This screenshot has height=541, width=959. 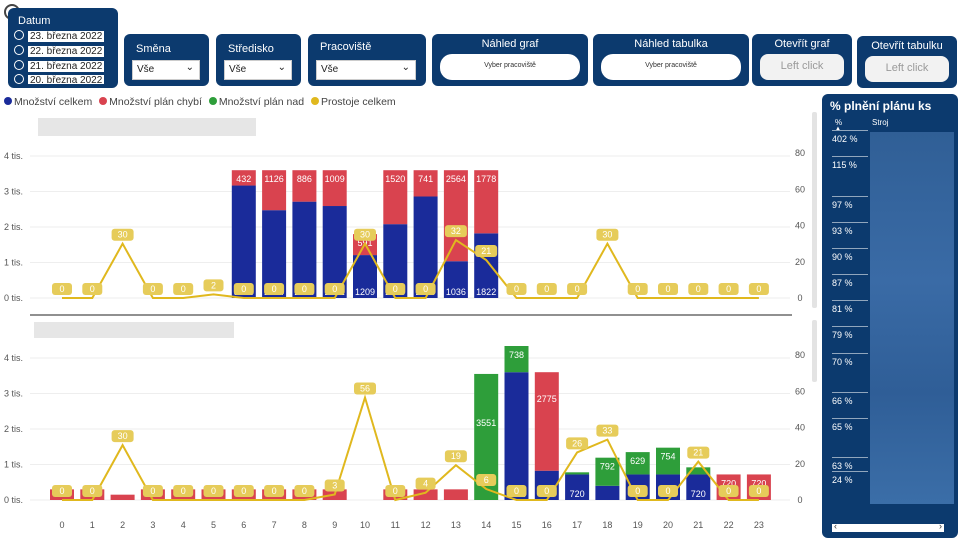 I want to click on nahled-tabulka-card: Náhled tabulka Vyber pracoviště, so click(x=671, y=60).